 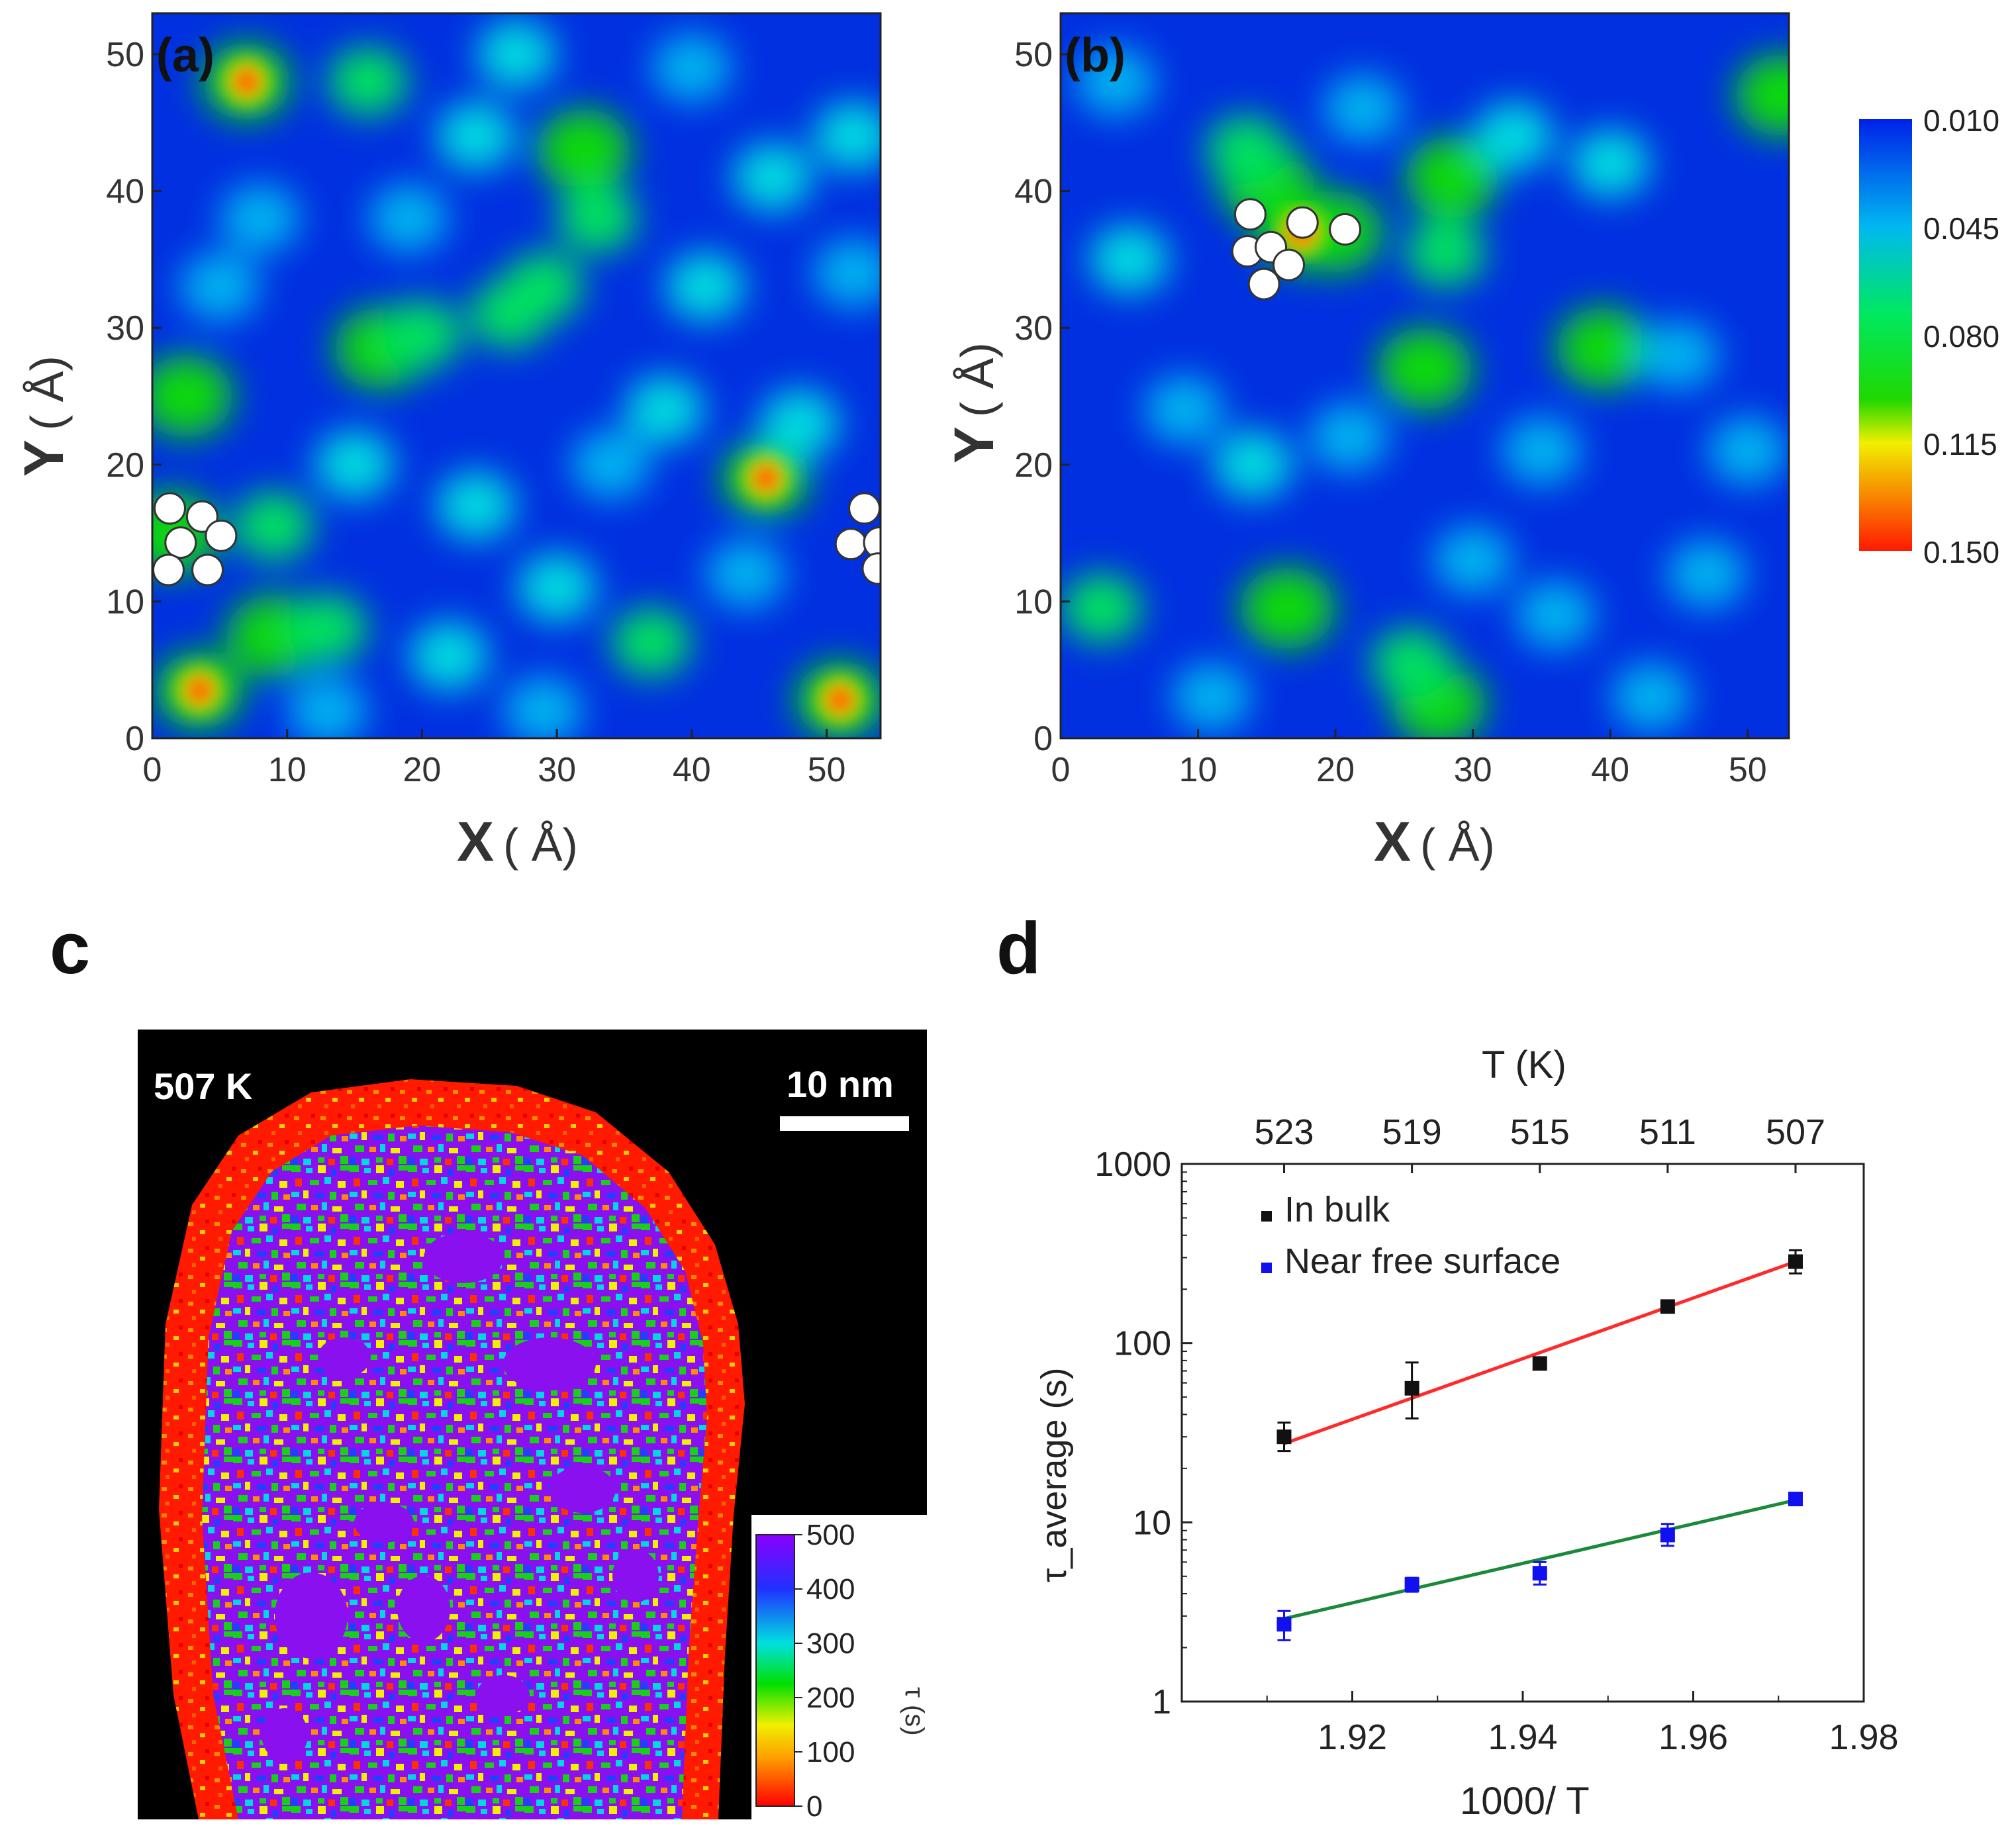 What do you see at coordinates (1540, 1132) in the screenshot?
I see `top-tick-label-d: 515` at bounding box center [1540, 1132].